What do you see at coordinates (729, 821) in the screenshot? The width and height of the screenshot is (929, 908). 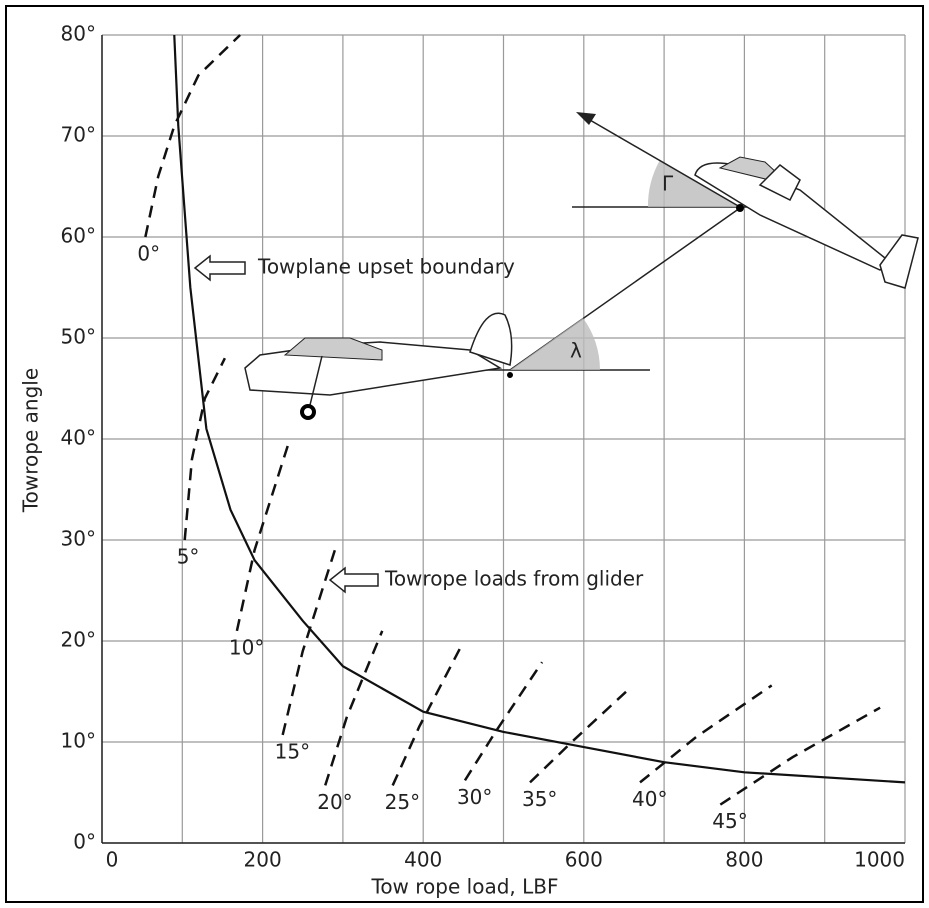 I see `curve-label: 45°` at bounding box center [729, 821].